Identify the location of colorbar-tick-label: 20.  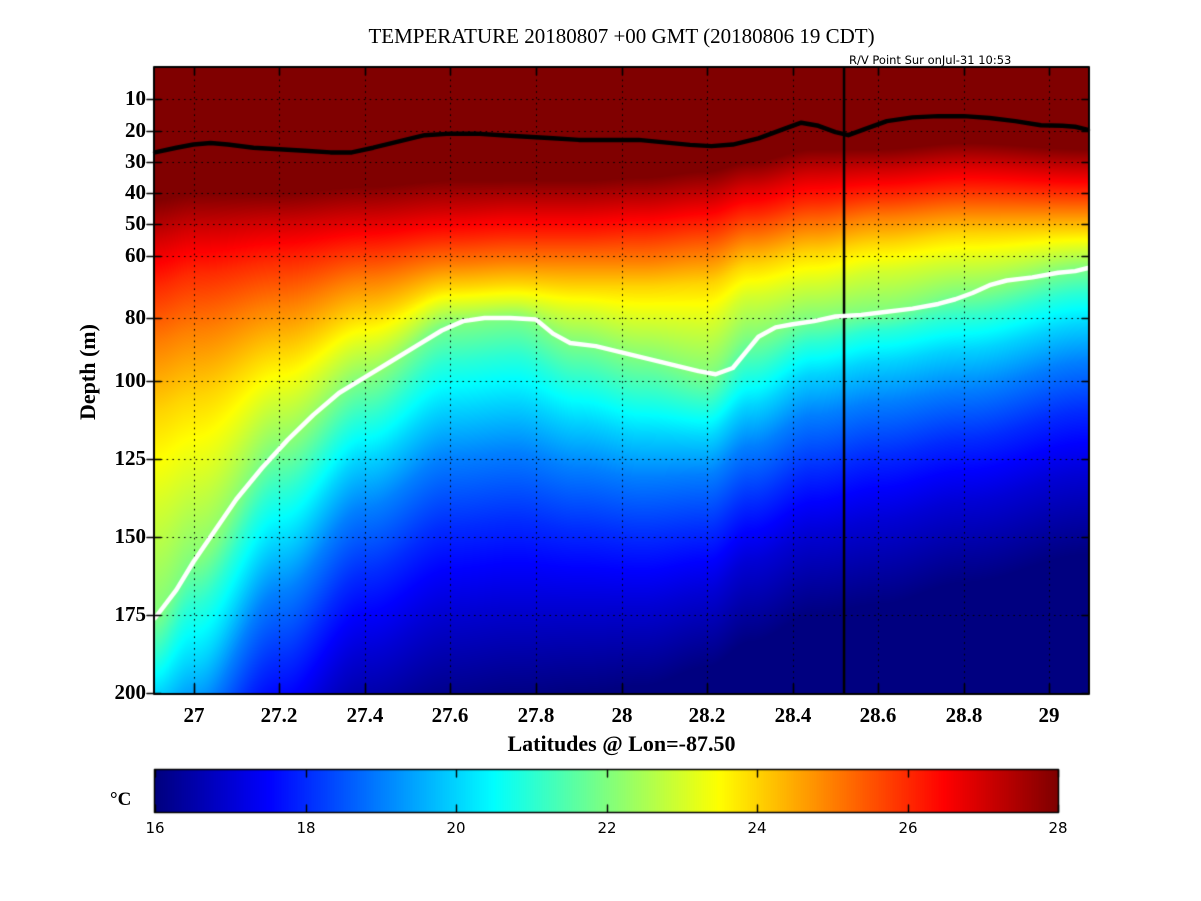
(456, 828).